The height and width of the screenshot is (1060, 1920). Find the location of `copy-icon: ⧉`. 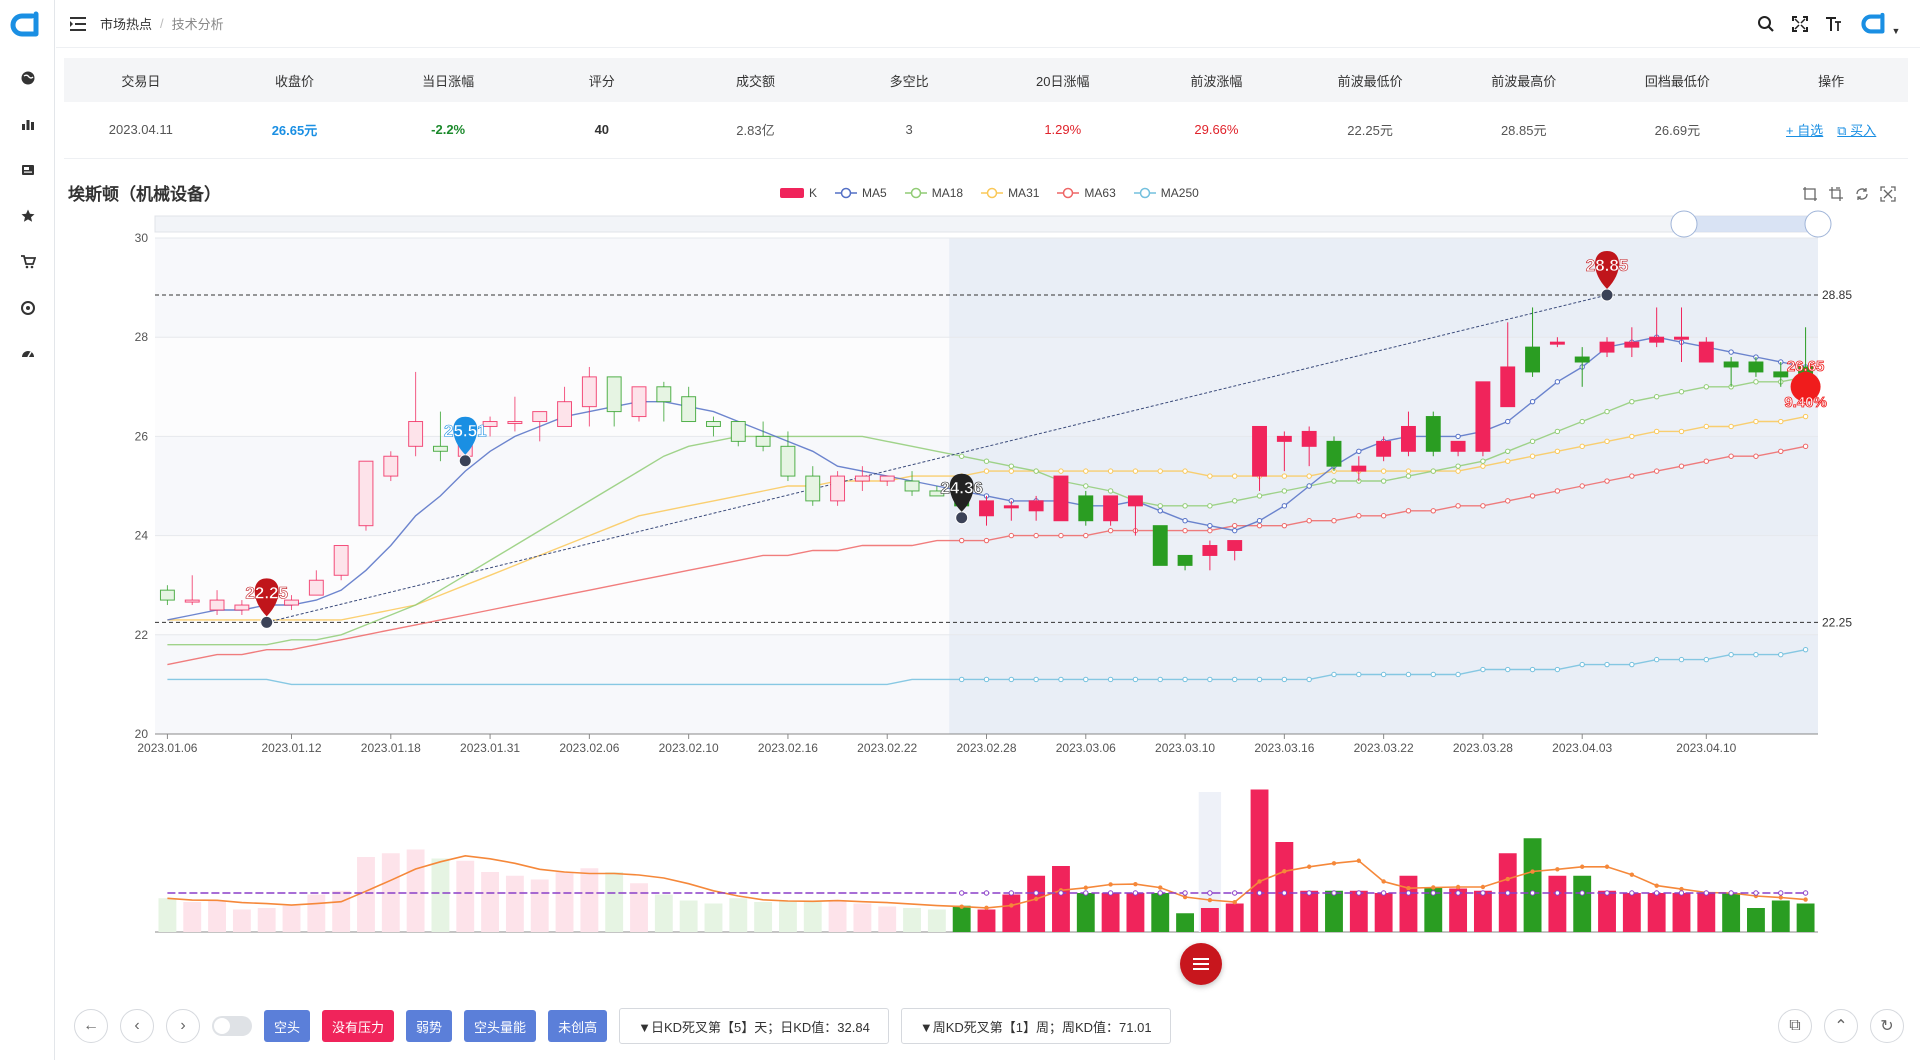

copy-icon: ⧉ is located at coordinates (1795, 1026).